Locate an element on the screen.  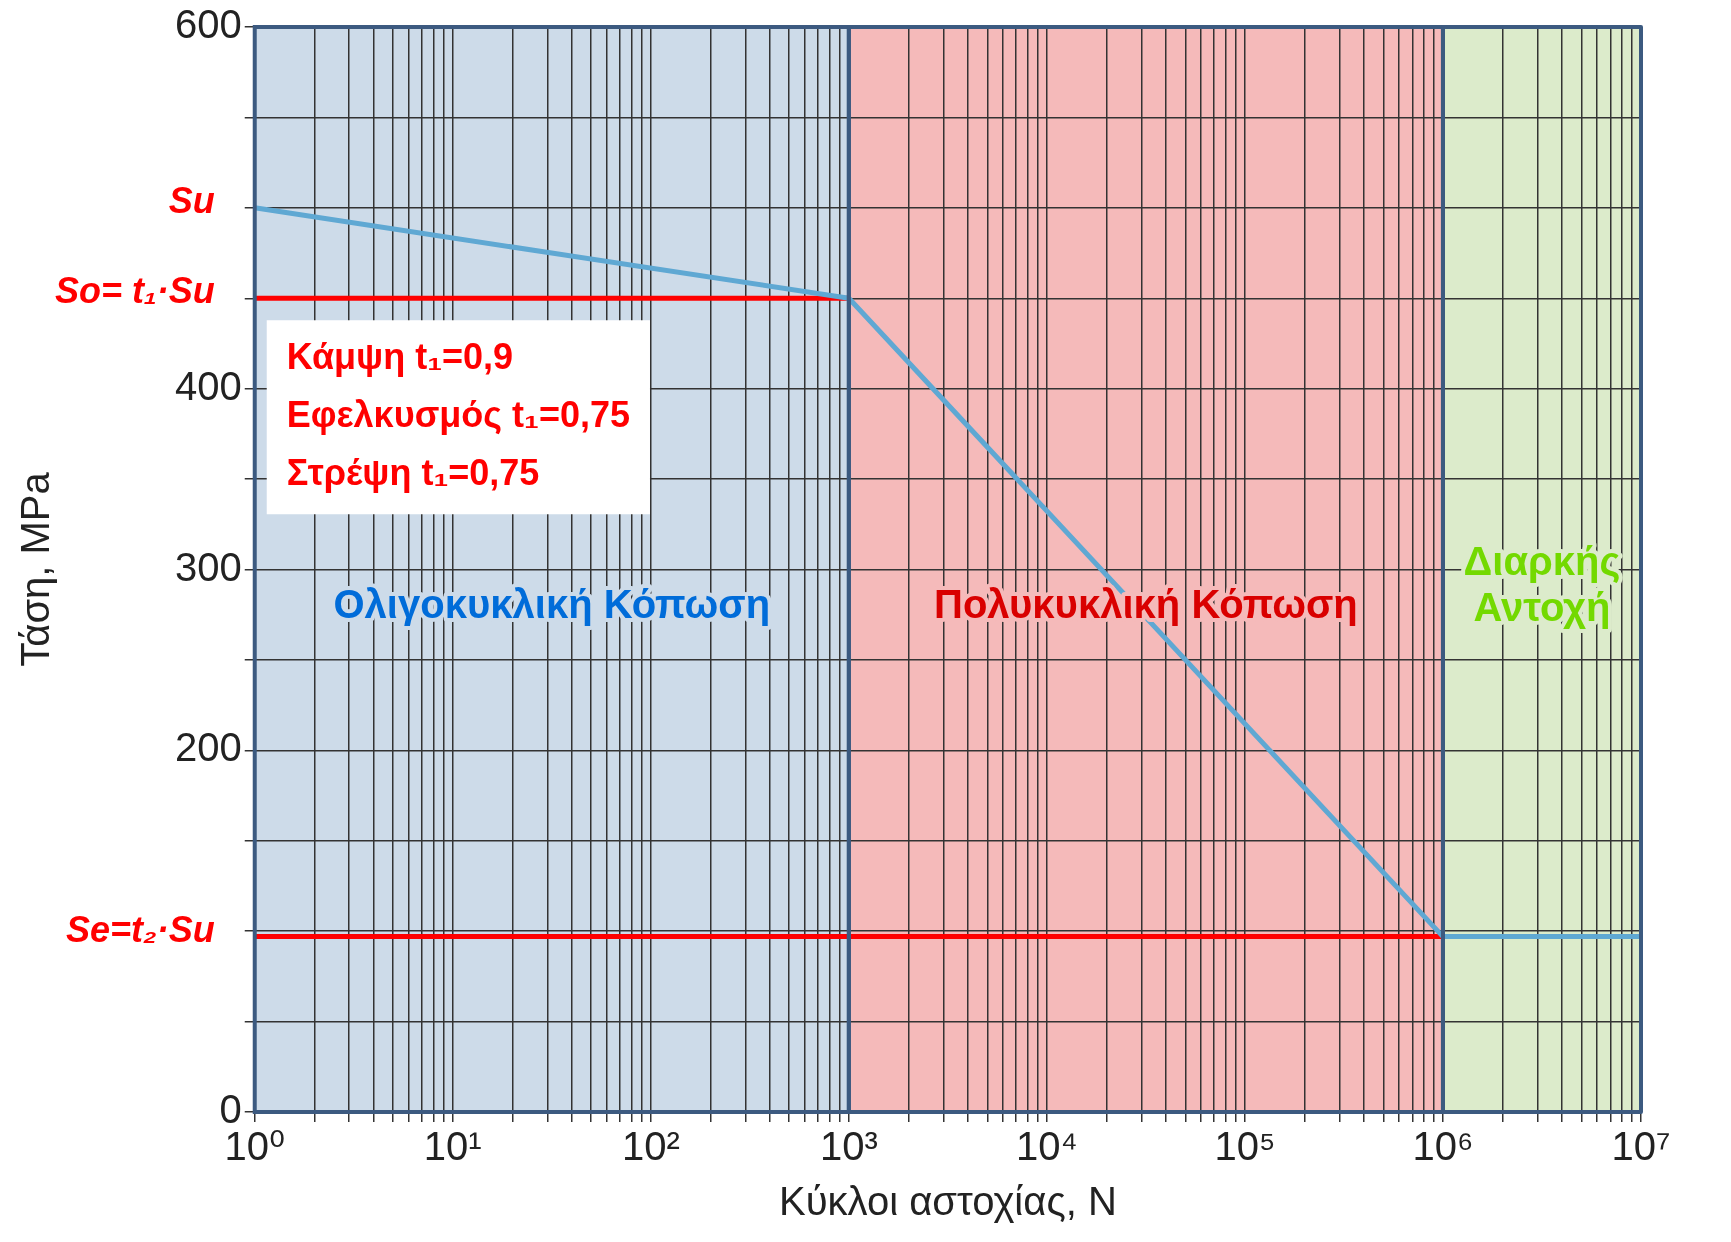
annotation: Κάμψη t₁=0,9 is located at coordinates (400, 357).